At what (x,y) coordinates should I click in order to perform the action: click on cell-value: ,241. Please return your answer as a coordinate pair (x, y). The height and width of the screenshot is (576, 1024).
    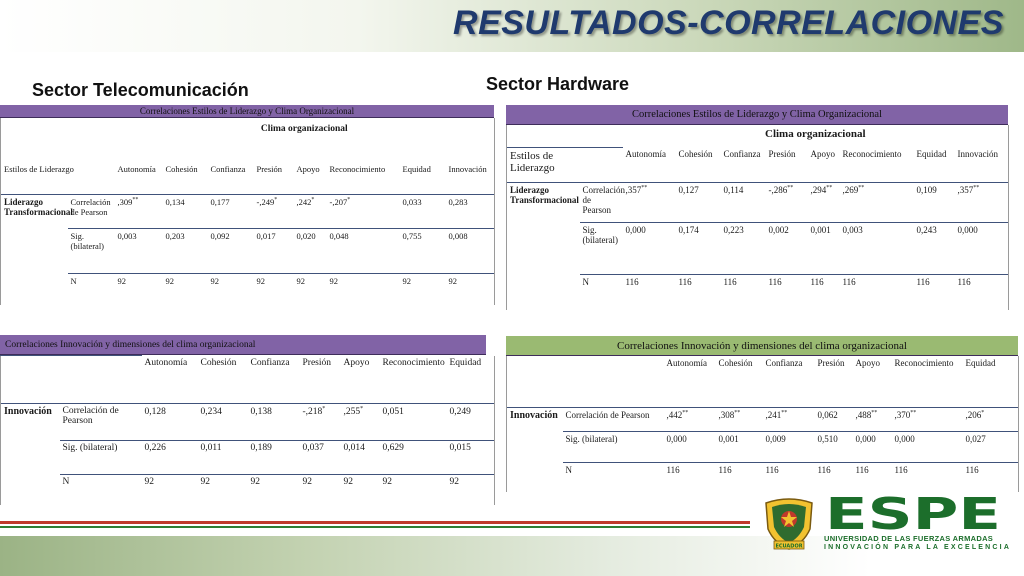
    Looking at the image, I should click on (773, 414).